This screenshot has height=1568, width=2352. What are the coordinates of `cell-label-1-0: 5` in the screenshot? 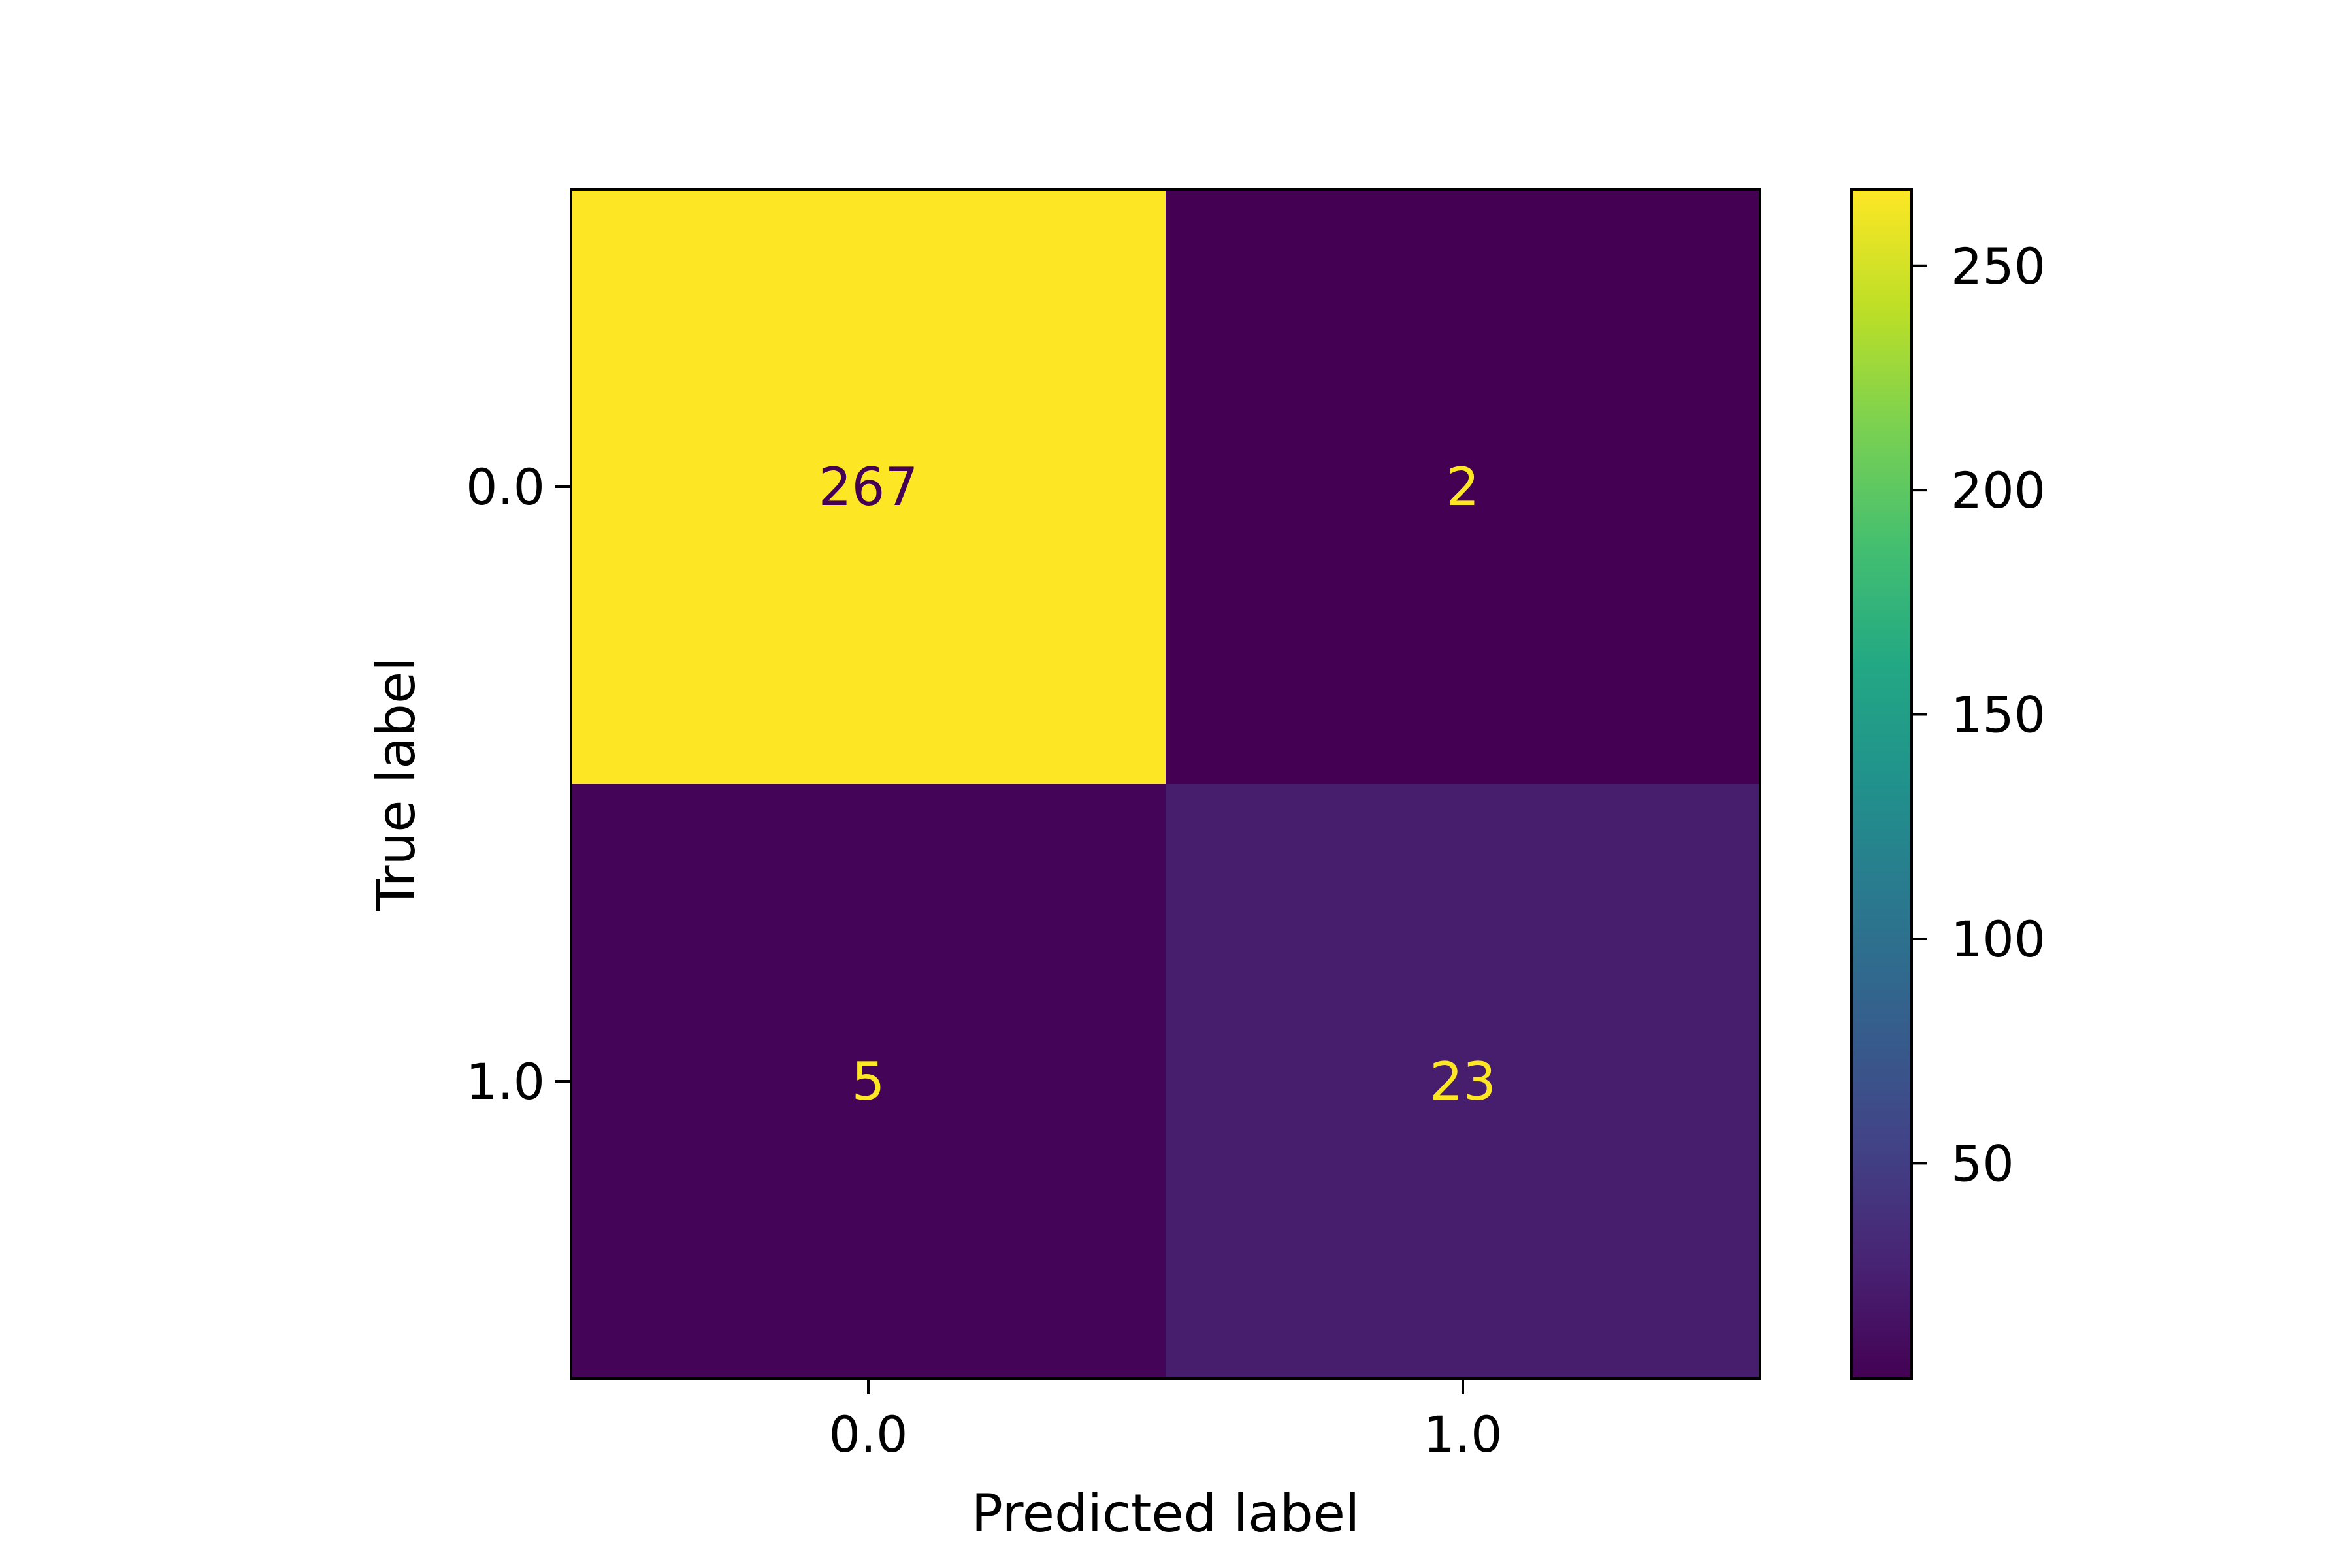 It's located at (868, 1081).